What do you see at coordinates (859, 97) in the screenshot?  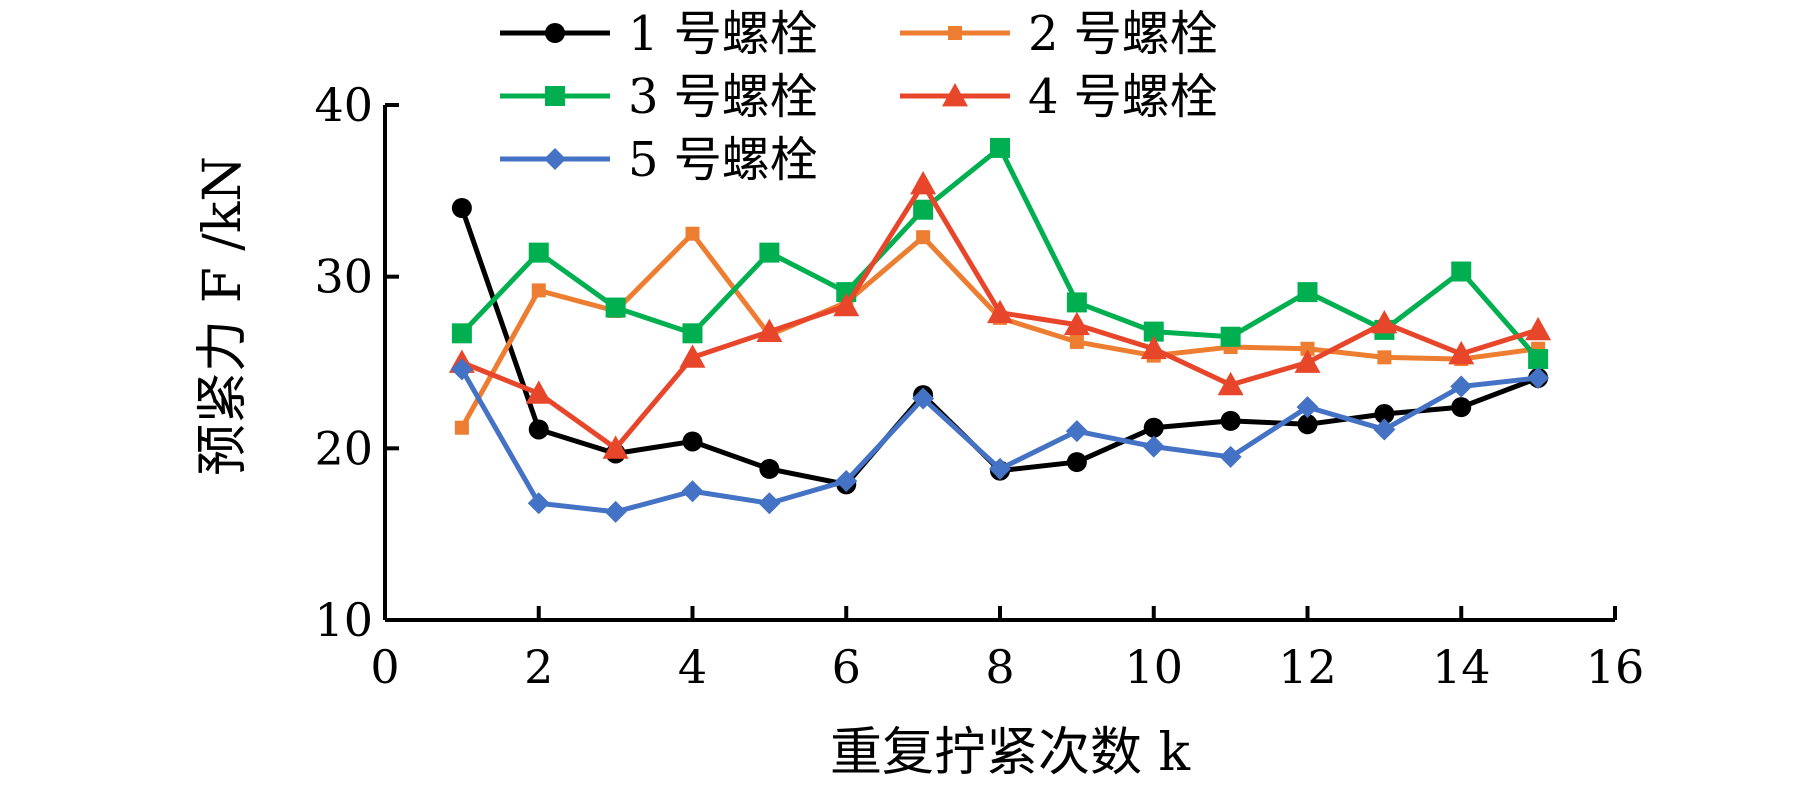 I see `legend: 1 号螺栓 2 号螺栓 3 号螺栓 4 号螺栓 5 号螺栓` at bounding box center [859, 97].